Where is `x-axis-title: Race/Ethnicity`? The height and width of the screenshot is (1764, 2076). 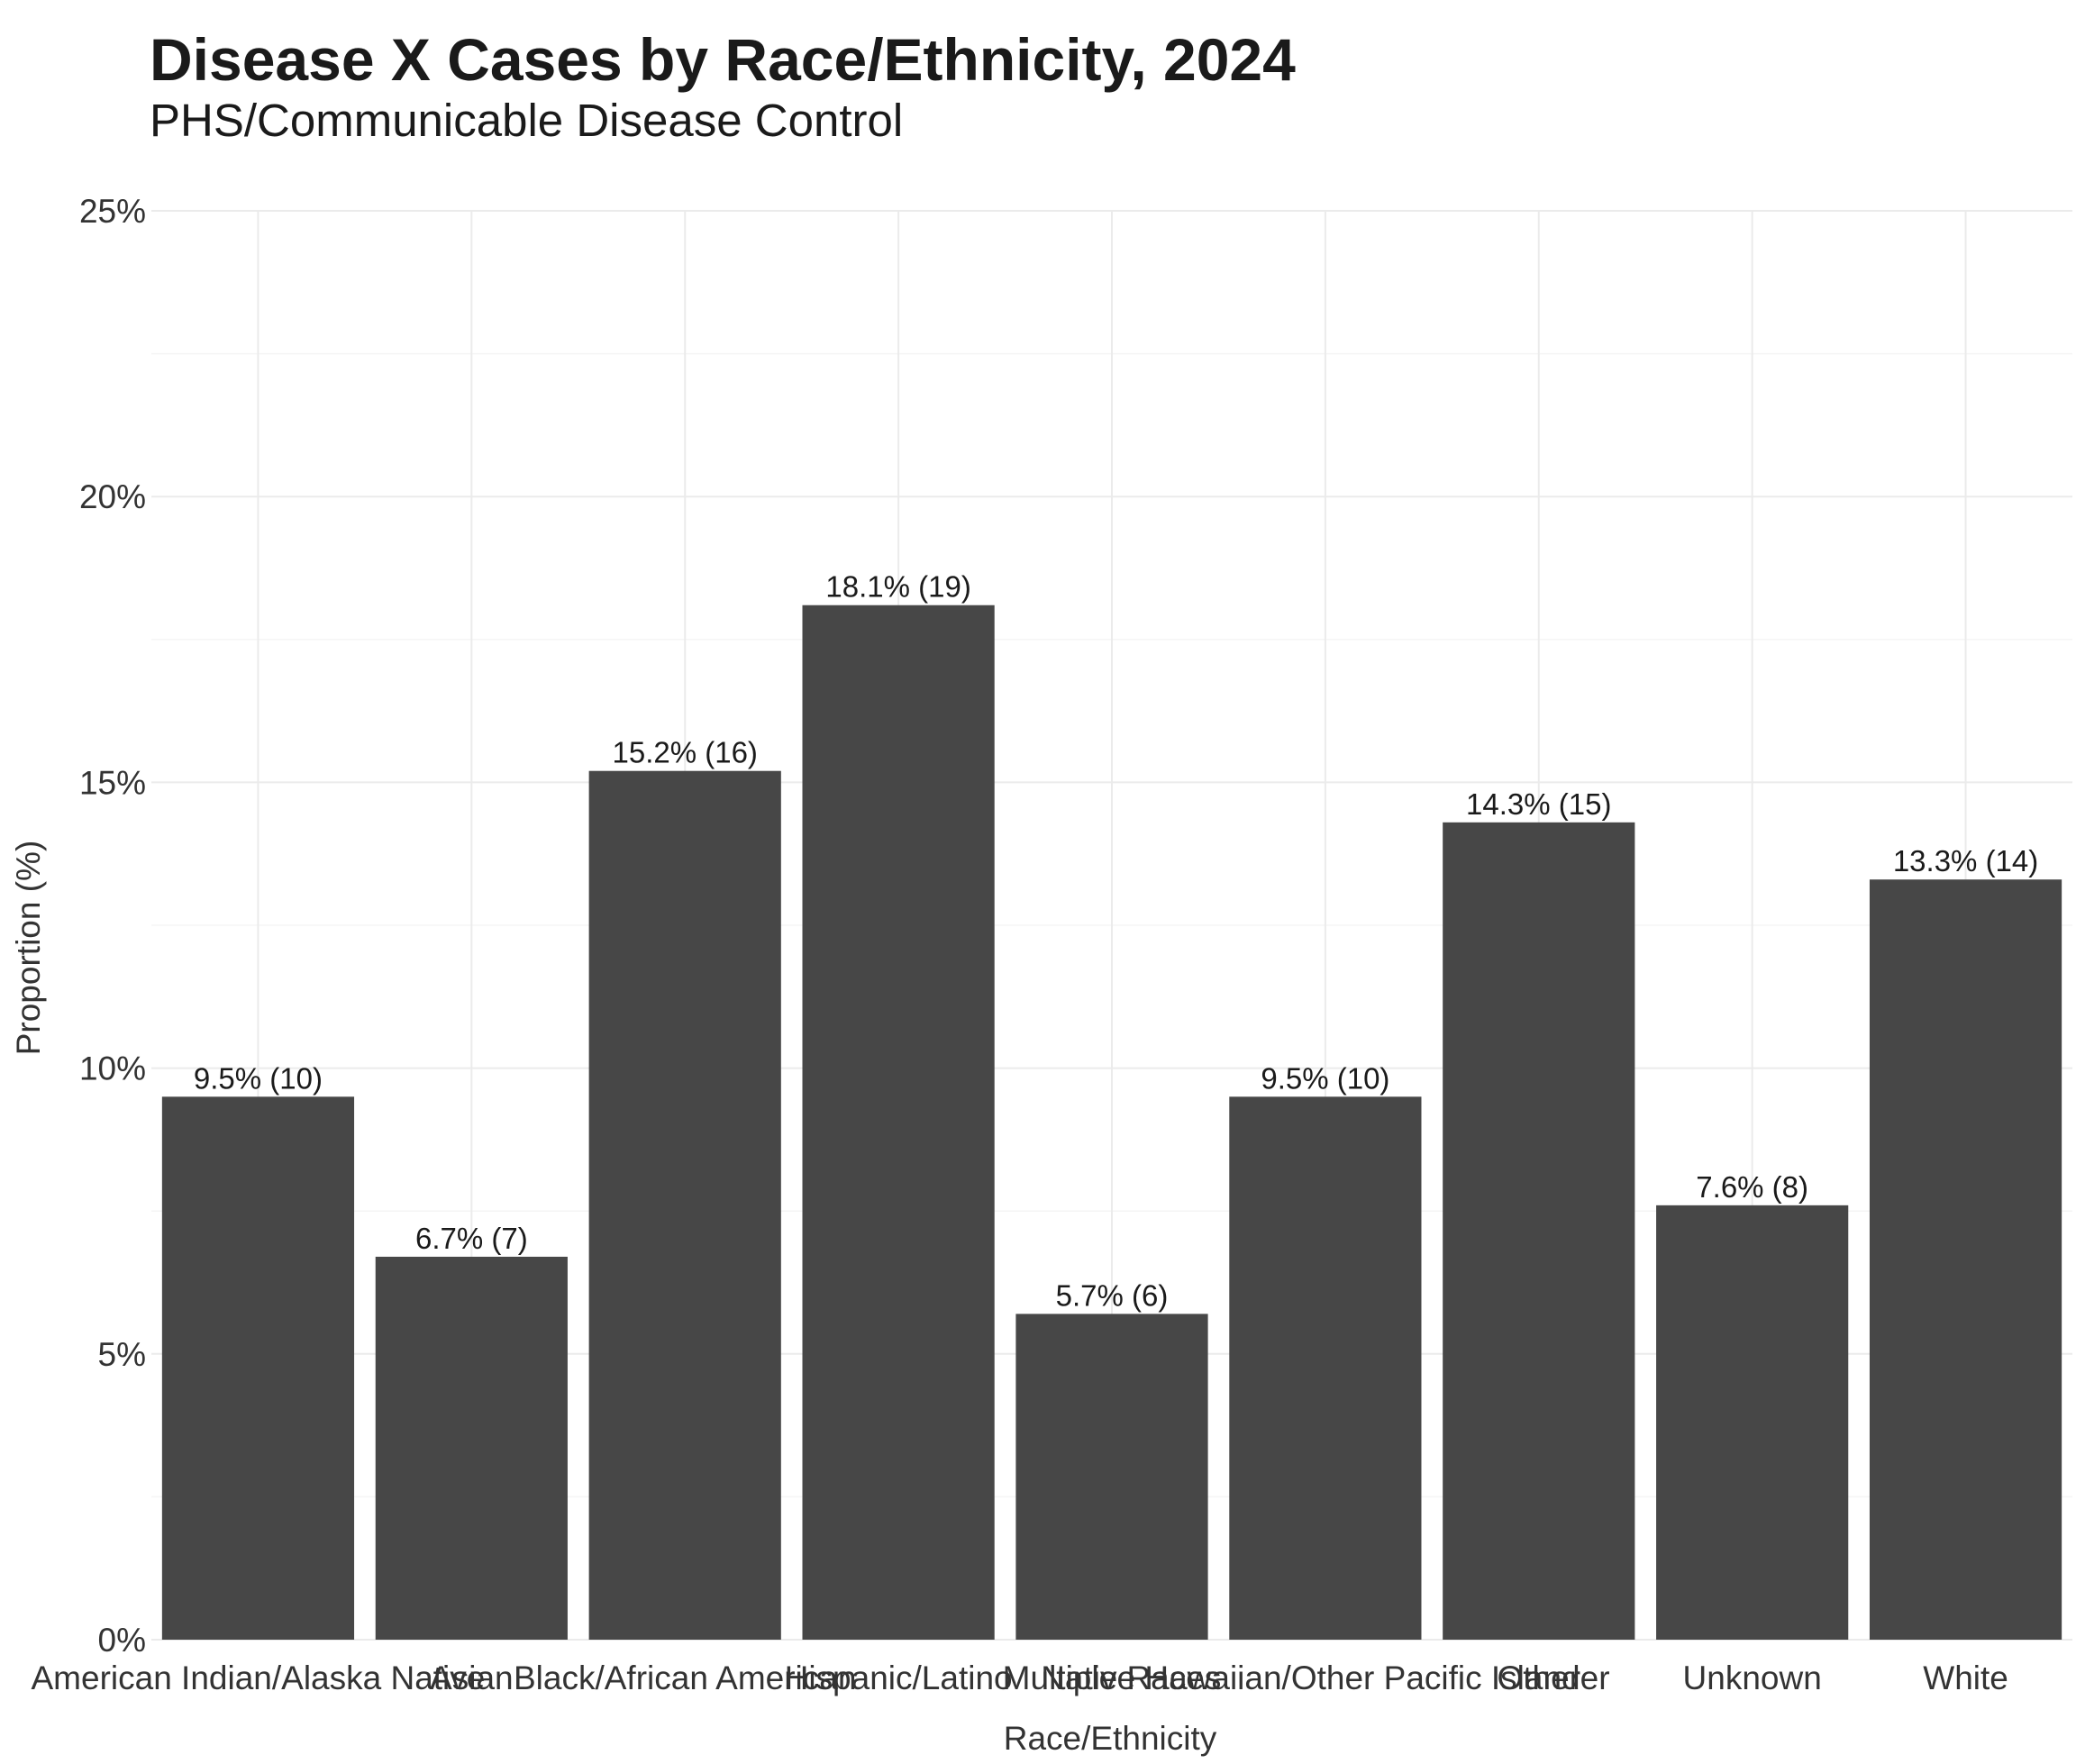 x-axis-title: Race/Ethnicity is located at coordinates (1110, 1739).